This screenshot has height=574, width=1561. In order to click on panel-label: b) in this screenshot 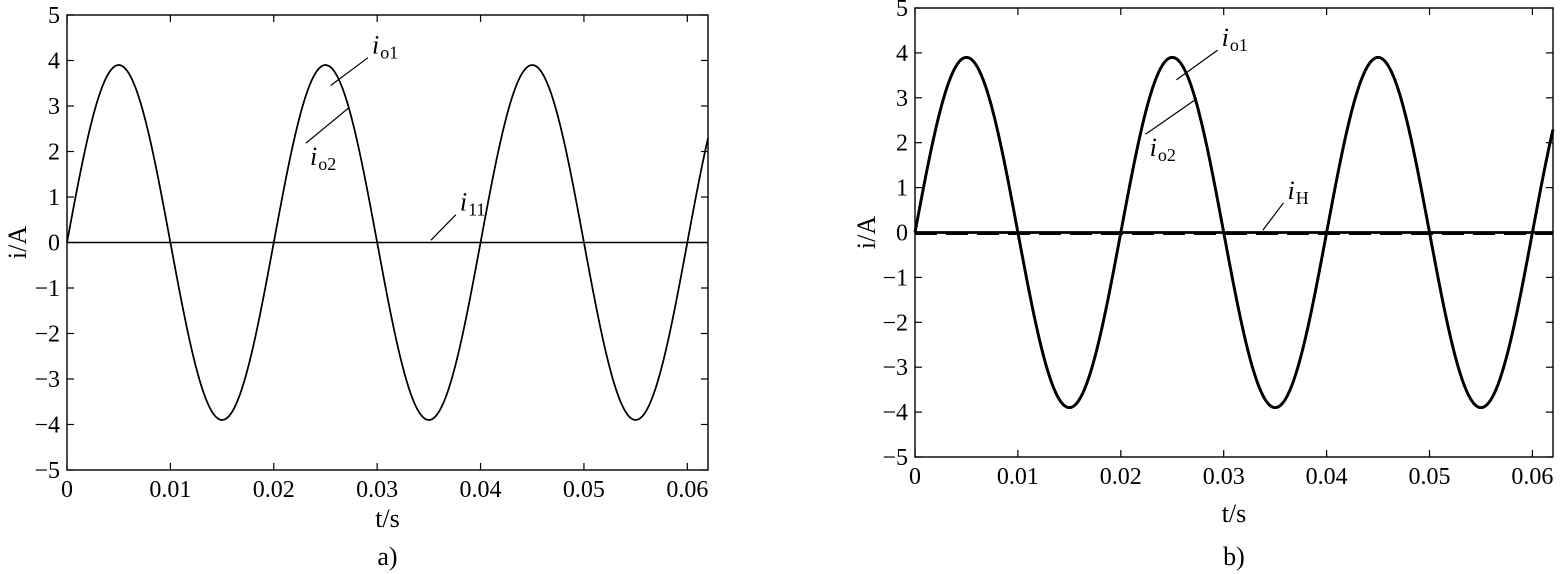, I will do `click(1234, 556)`.